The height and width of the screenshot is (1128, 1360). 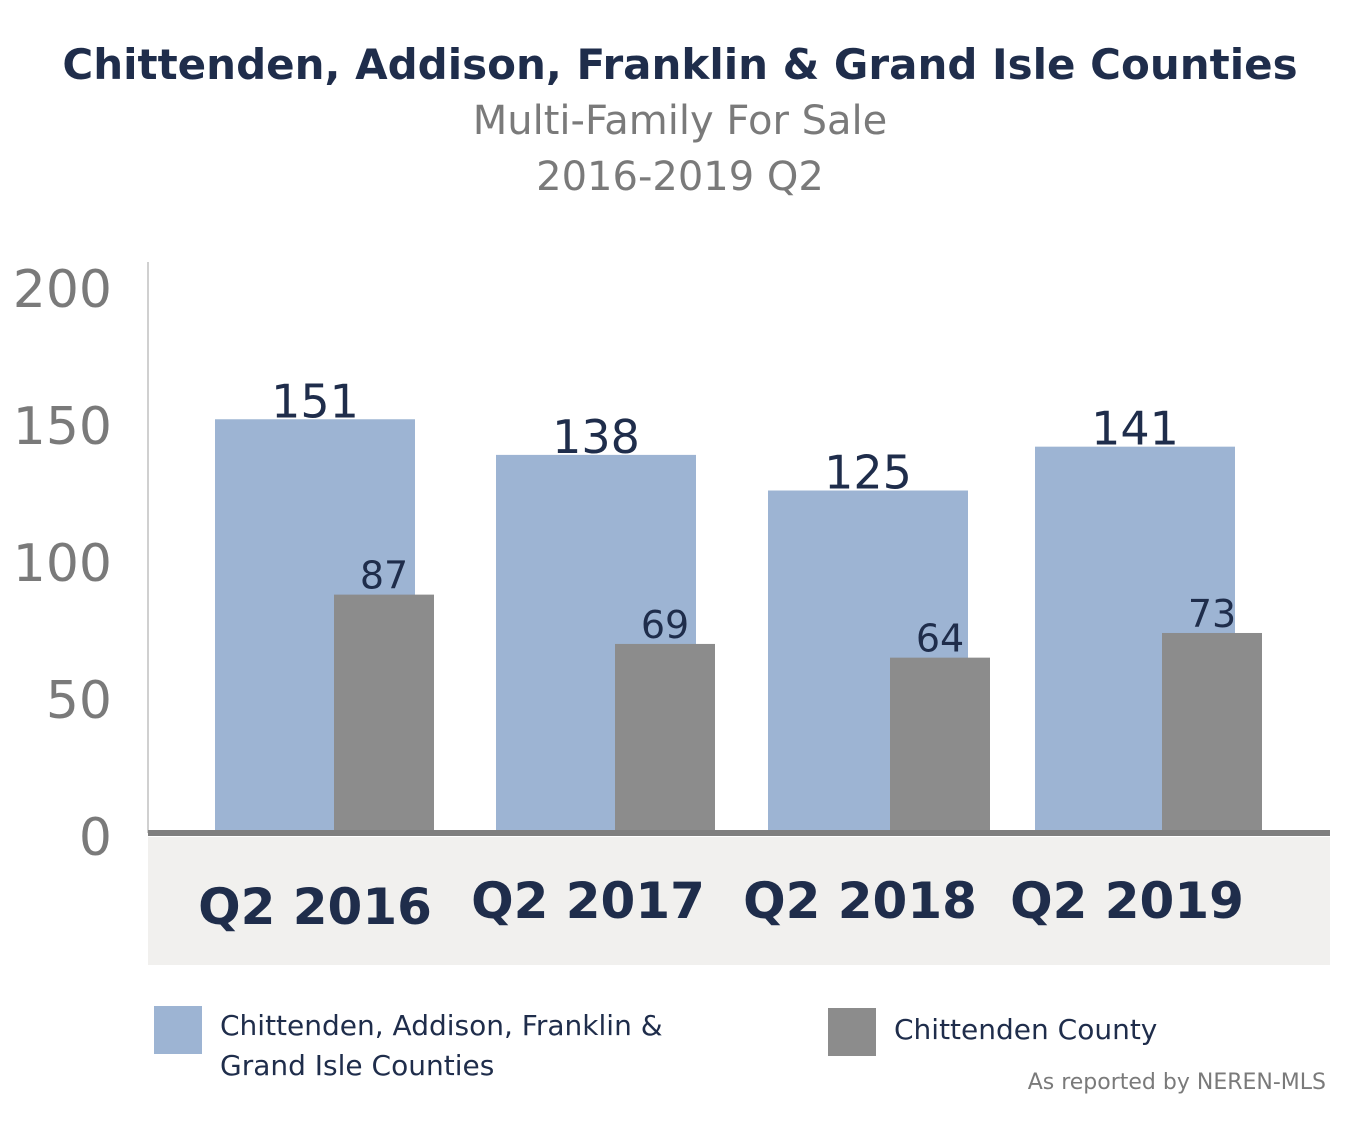 I want to click on data-label-series-2: 64, so click(x=940, y=639).